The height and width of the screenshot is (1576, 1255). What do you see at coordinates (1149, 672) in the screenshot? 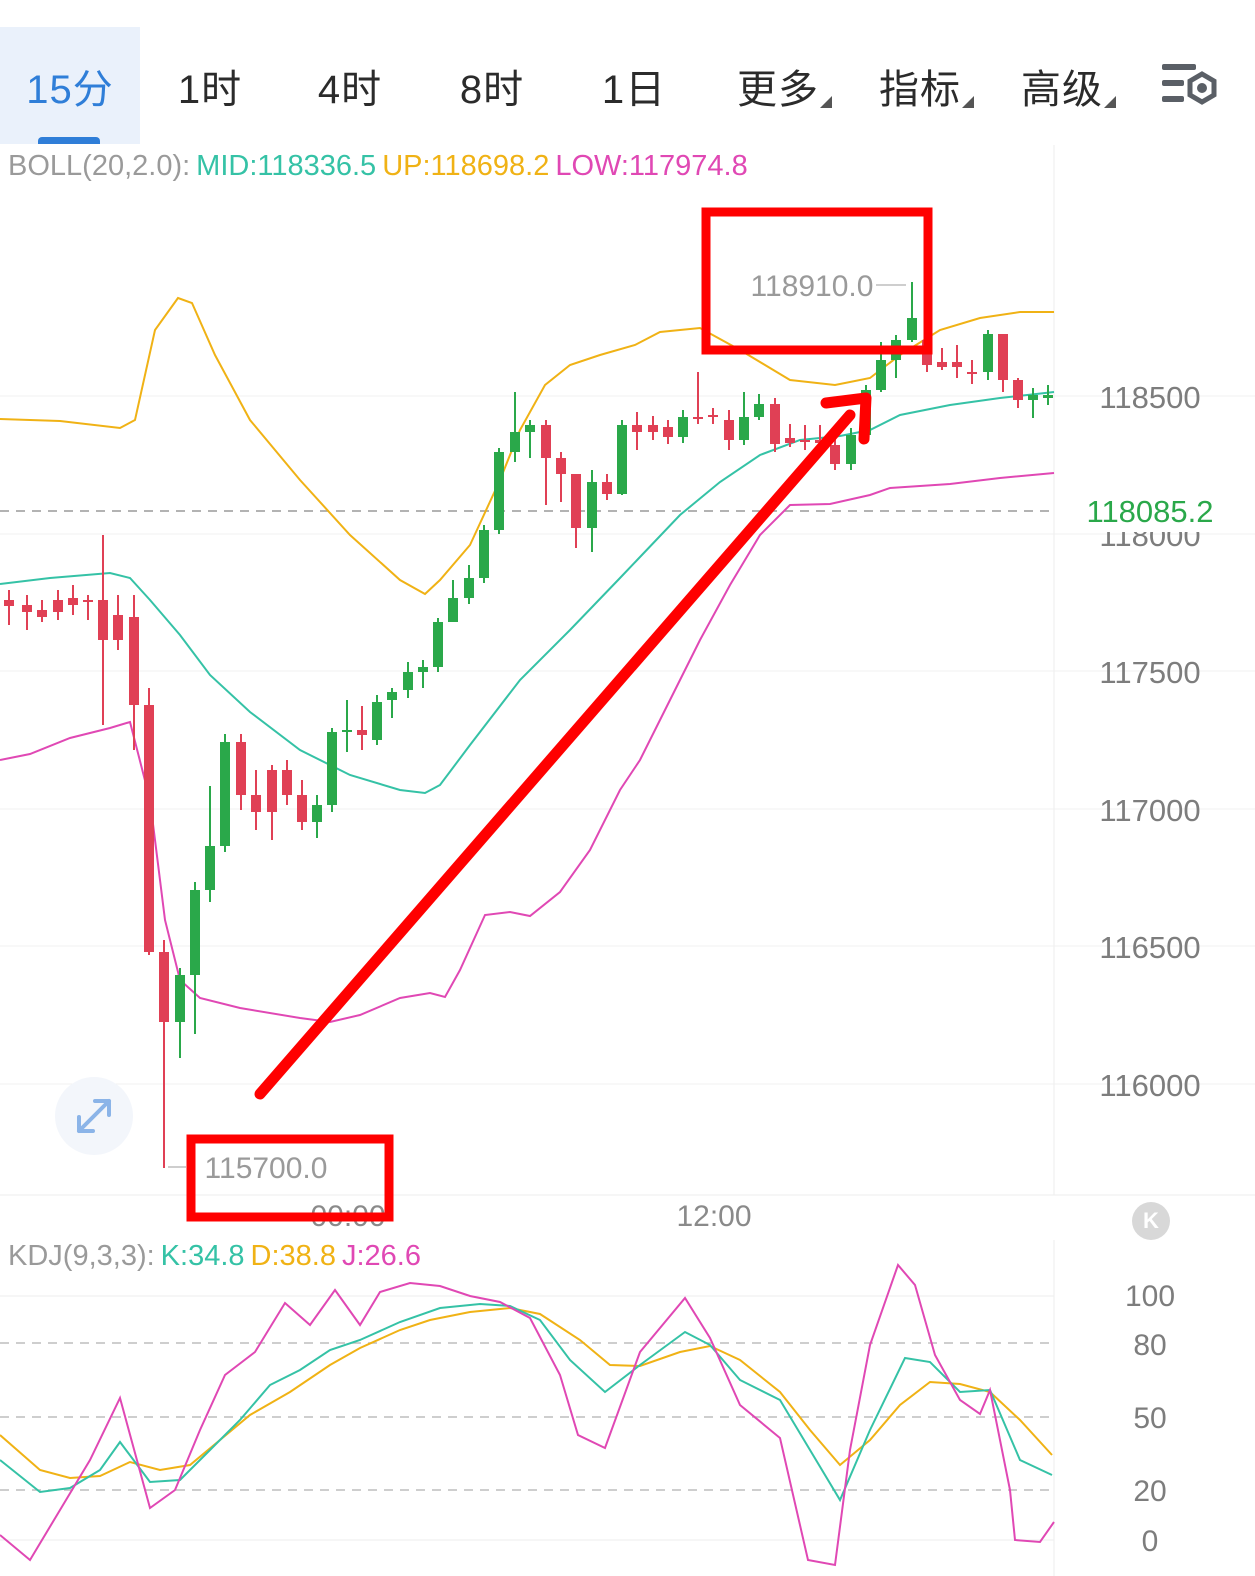
I see `price-axis-label: 117500` at bounding box center [1149, 672].